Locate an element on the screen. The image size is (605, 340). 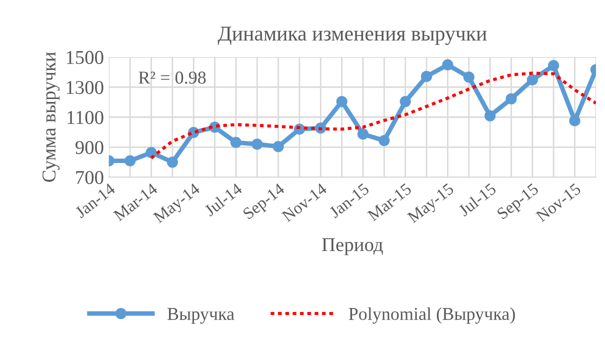
y-tick-label: 700 is located at coordinates (90, 177).